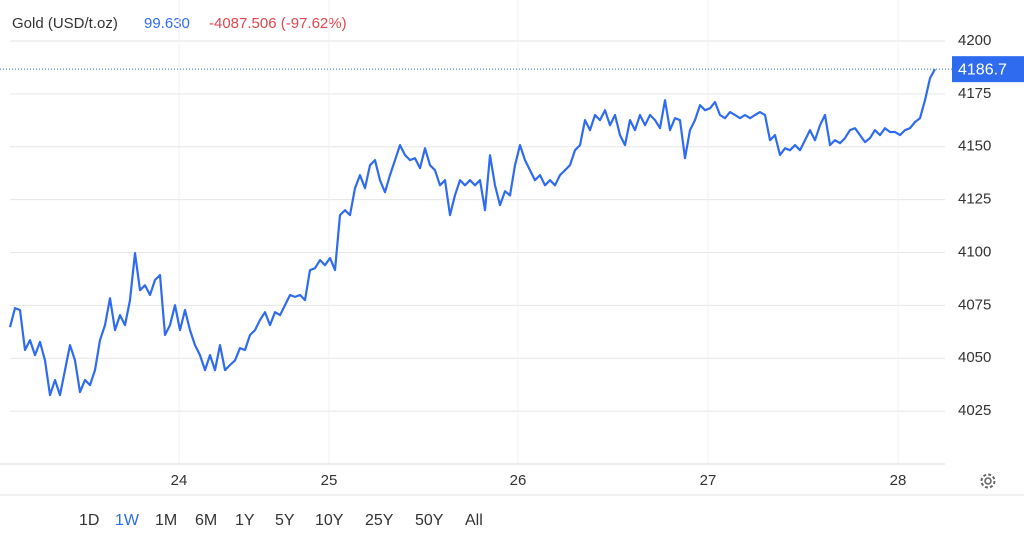 The height and width of the screenshot is (539, 1024). Describe the element at coordinates (518, 480) in the screenshot. I see `x-tick-label: 26` at that location.